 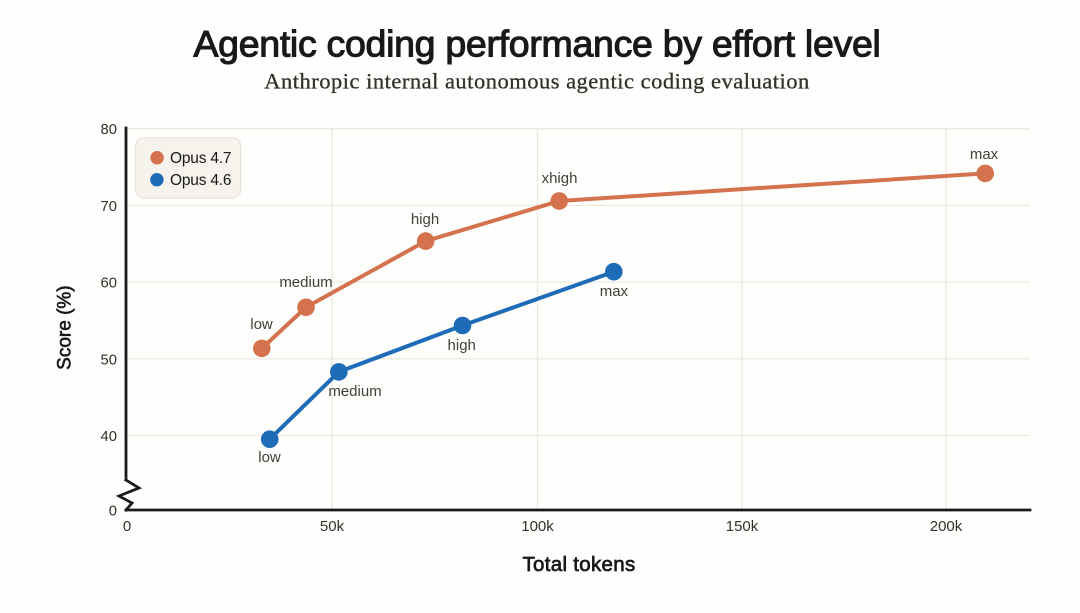 I want to click on svg-text: 60, so click(x=109, y=284).